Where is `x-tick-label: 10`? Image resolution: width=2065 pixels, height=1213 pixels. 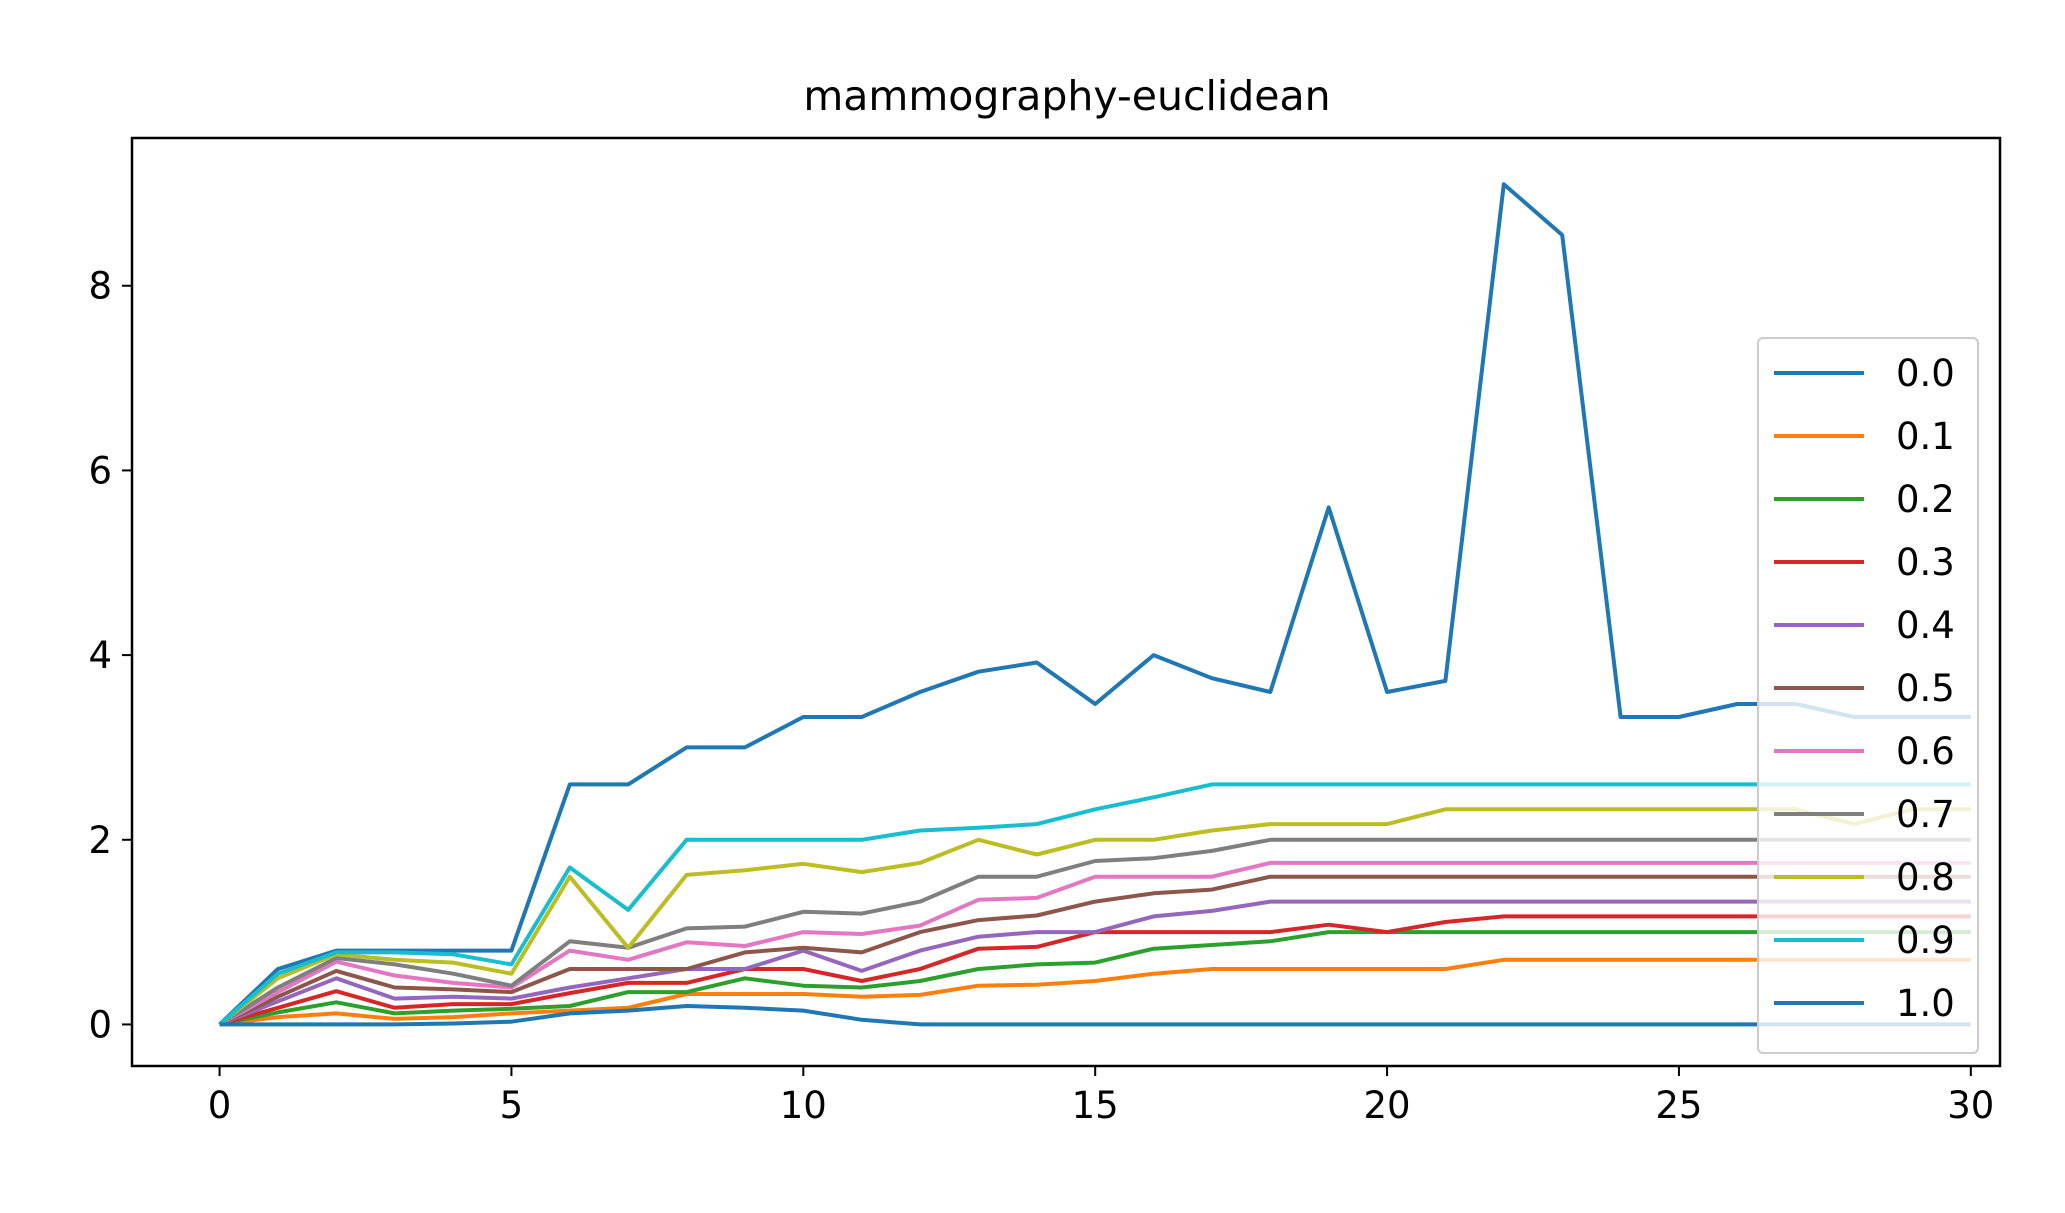
x-tick-label: 10 is located at coordinates (803, 1105).